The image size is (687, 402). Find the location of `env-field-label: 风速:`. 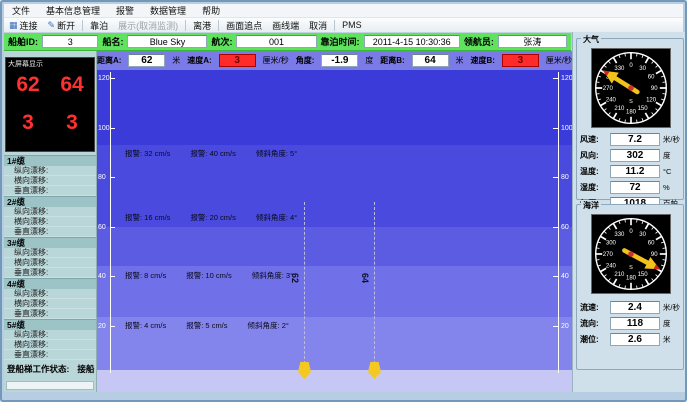

env-field-label: 风速: is located at coordinates (589, 139).